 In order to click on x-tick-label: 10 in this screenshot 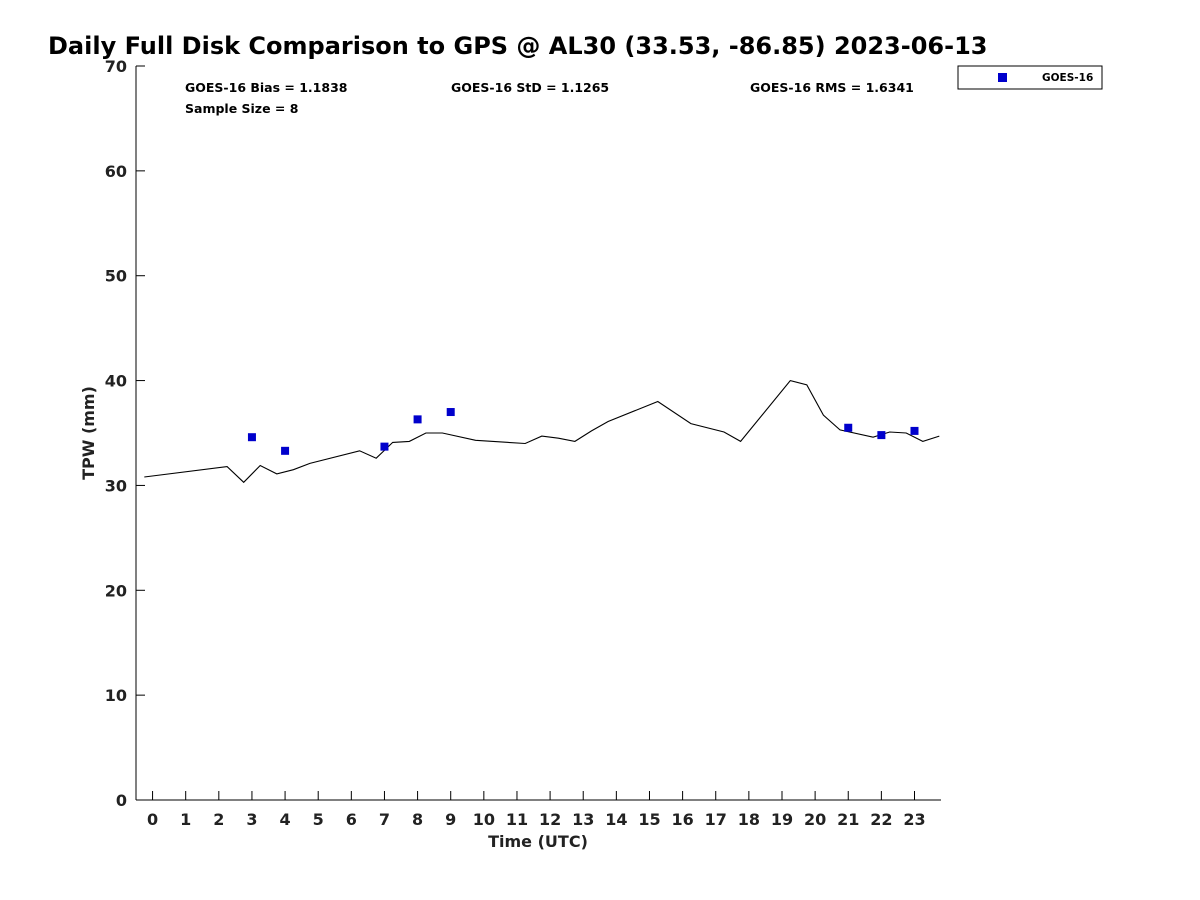, I will do `click(484, 819)`.